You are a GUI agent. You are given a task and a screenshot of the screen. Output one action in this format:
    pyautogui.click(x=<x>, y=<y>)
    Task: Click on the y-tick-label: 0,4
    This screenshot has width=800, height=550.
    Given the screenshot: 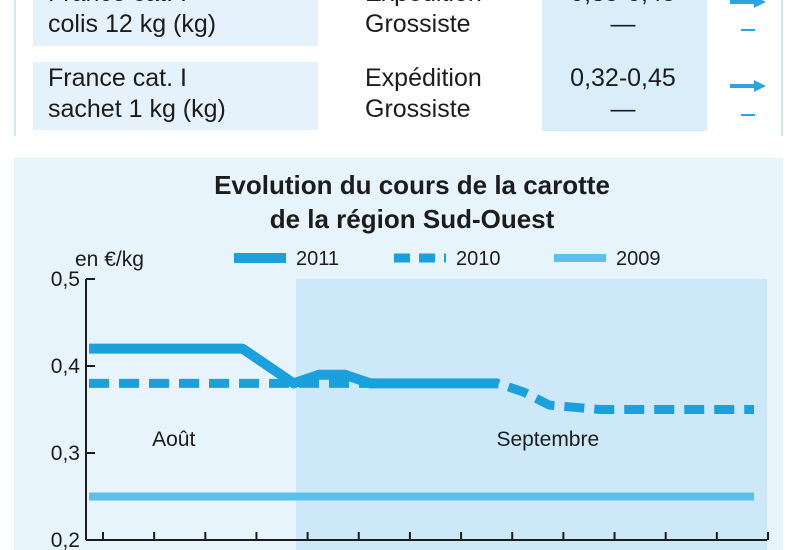 What is the action you would take?
    pyautogui.click(x=66, y=366)
    